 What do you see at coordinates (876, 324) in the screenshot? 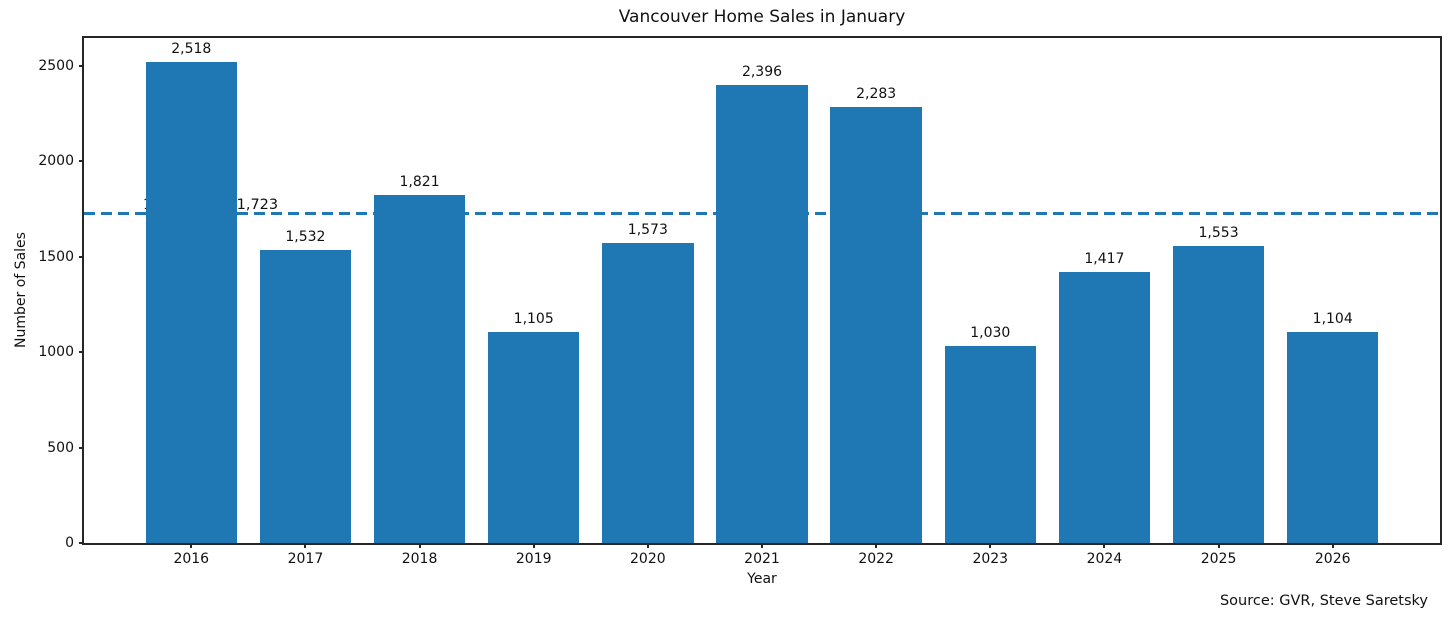
I see `bar-2022` at bounding box center [876, 324].